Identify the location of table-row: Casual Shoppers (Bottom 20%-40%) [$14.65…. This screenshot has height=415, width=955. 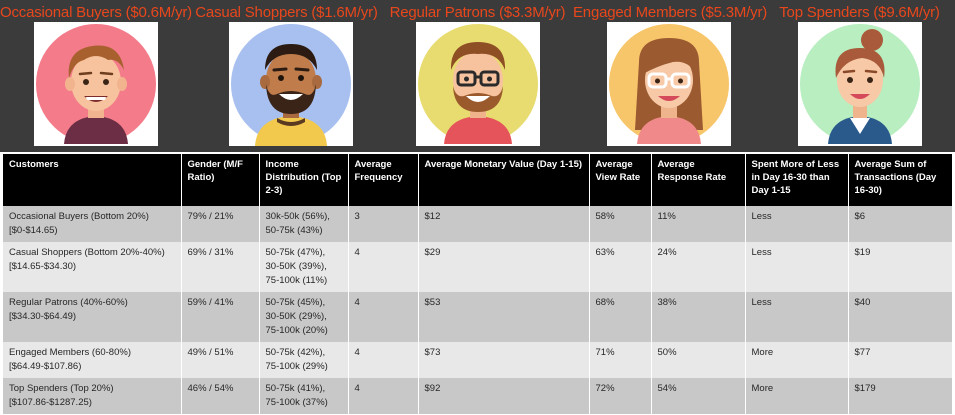
(478, 267).